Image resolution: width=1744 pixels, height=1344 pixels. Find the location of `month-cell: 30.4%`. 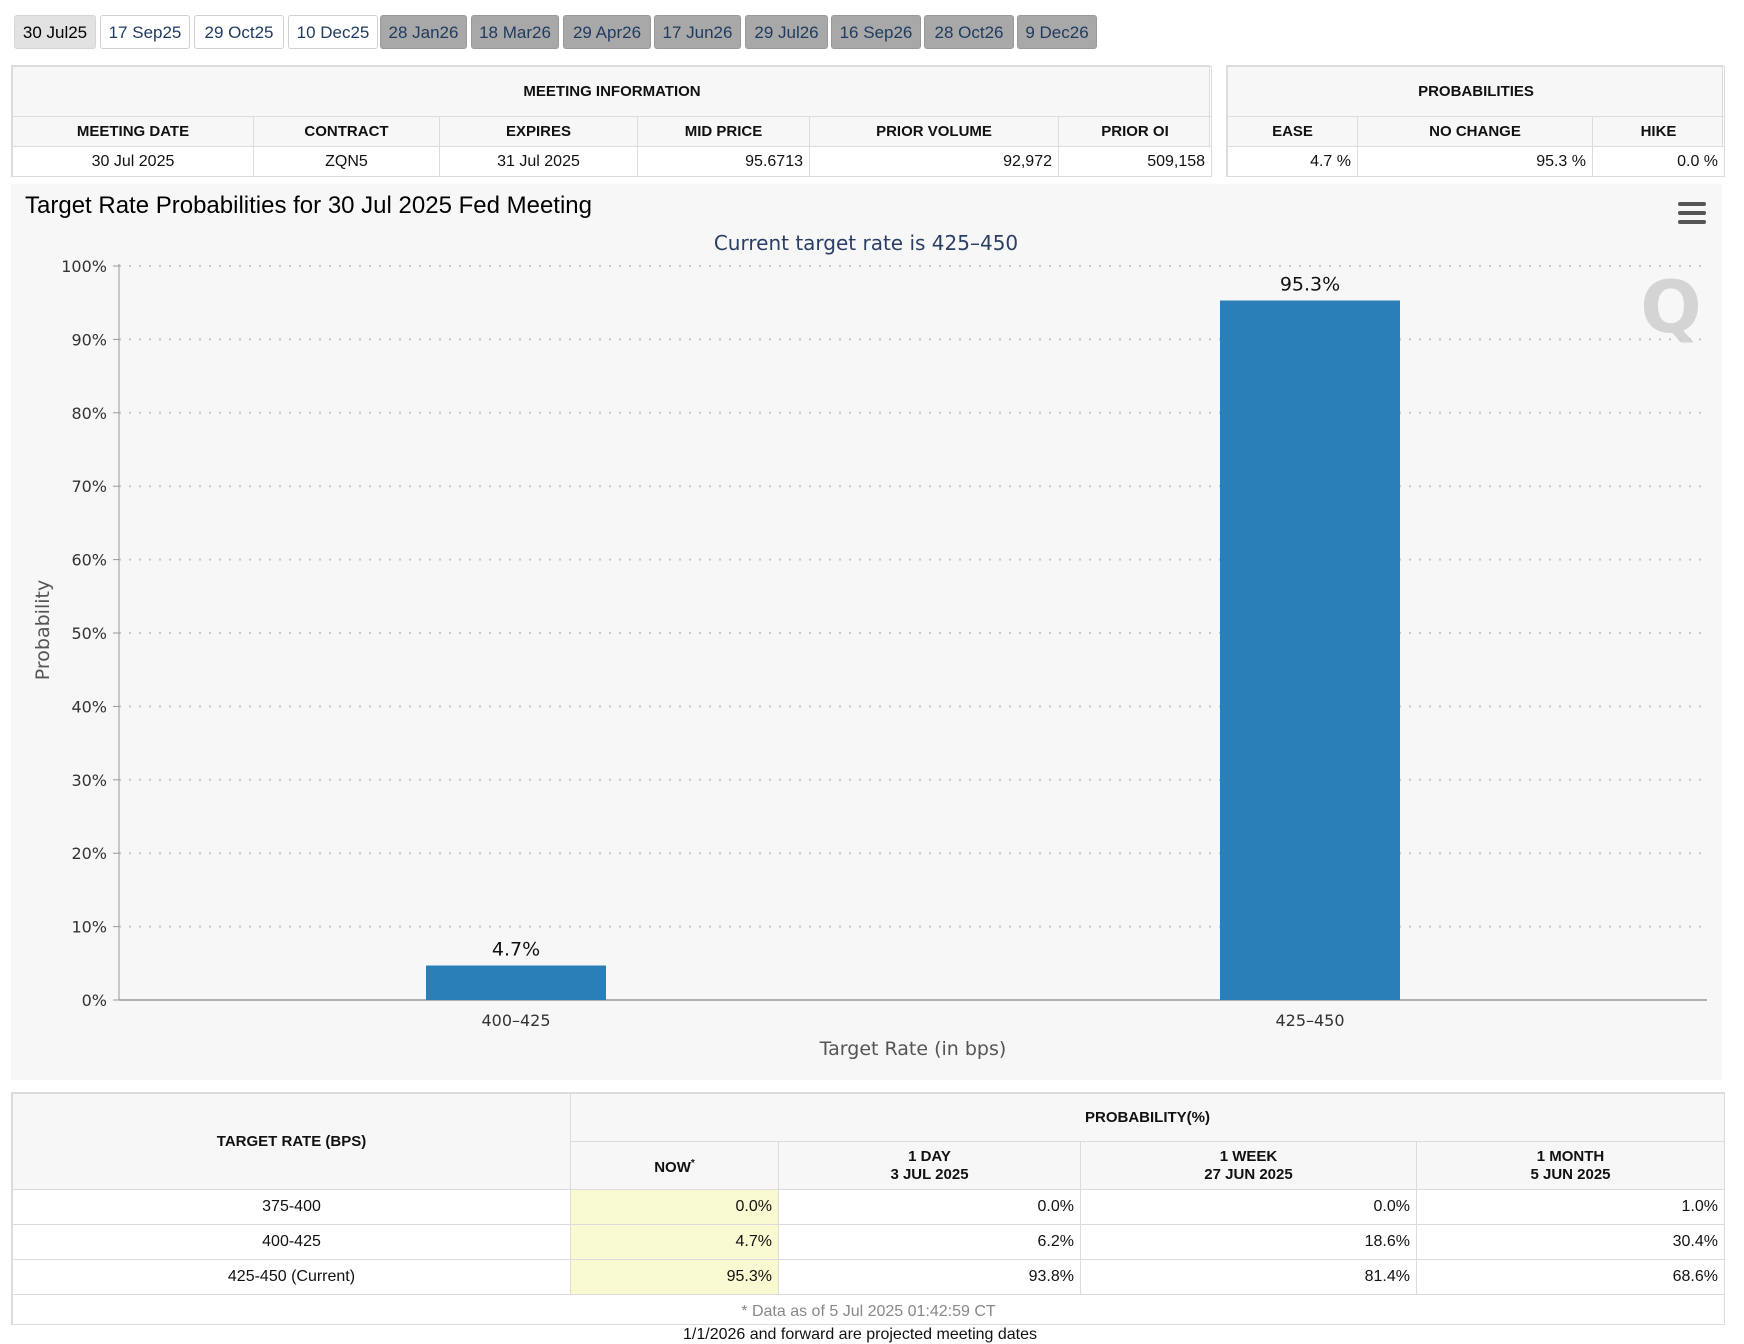

month-cell: 30.4% is located at coordinates (1570, 1242).